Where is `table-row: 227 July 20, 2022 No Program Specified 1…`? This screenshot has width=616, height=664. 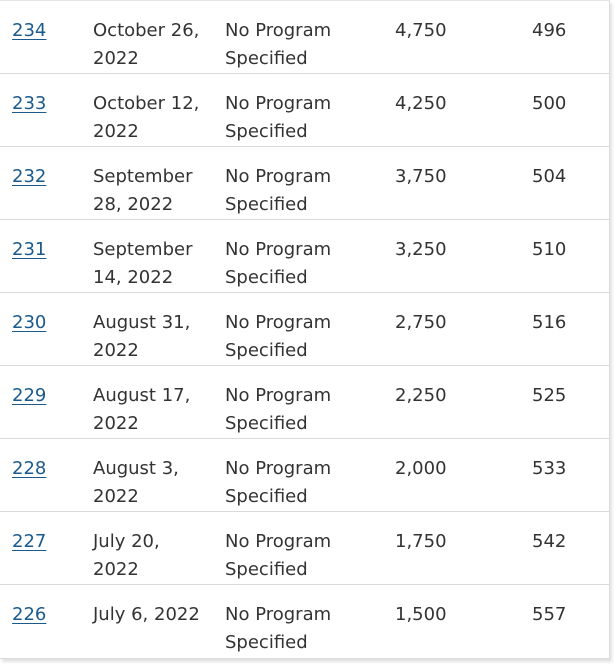 table-row: 227 July 20, 2022 No Program Specified 1… is located at coordinates (304, 548).